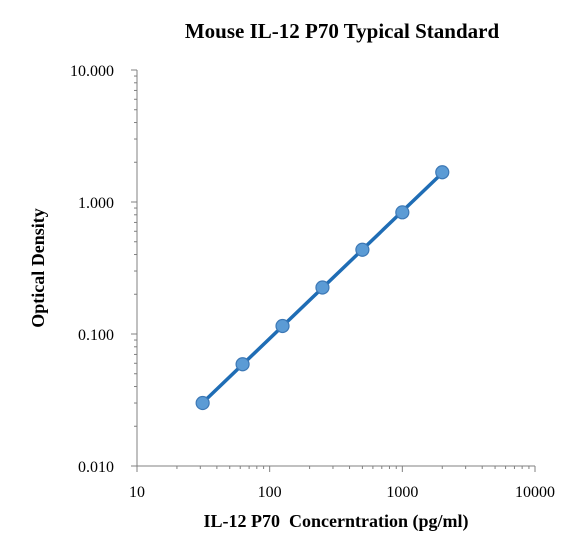 The width and height of the screenshot is (586, 557). Describe the element at coordinates (270, 492) in the screenshot. I see `x-tick-label: 100` at that location.